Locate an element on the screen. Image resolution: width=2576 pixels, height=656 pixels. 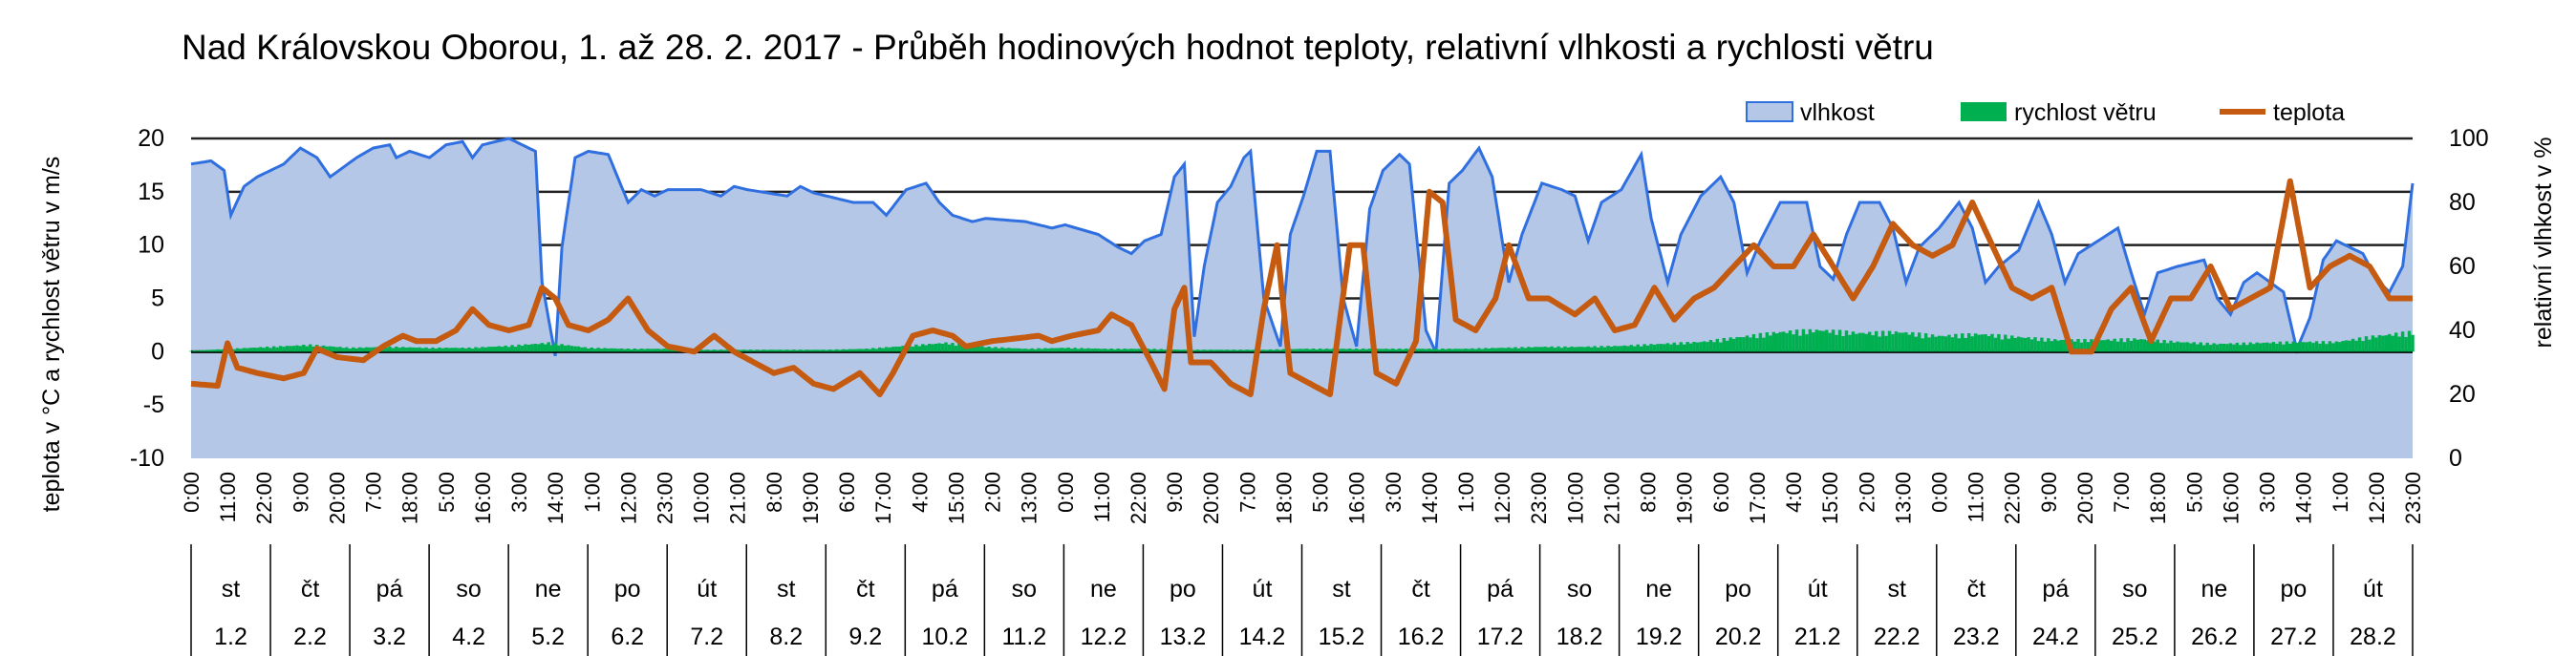
hour-tick-label: 10:00 is located at coordinates (1575, 498).